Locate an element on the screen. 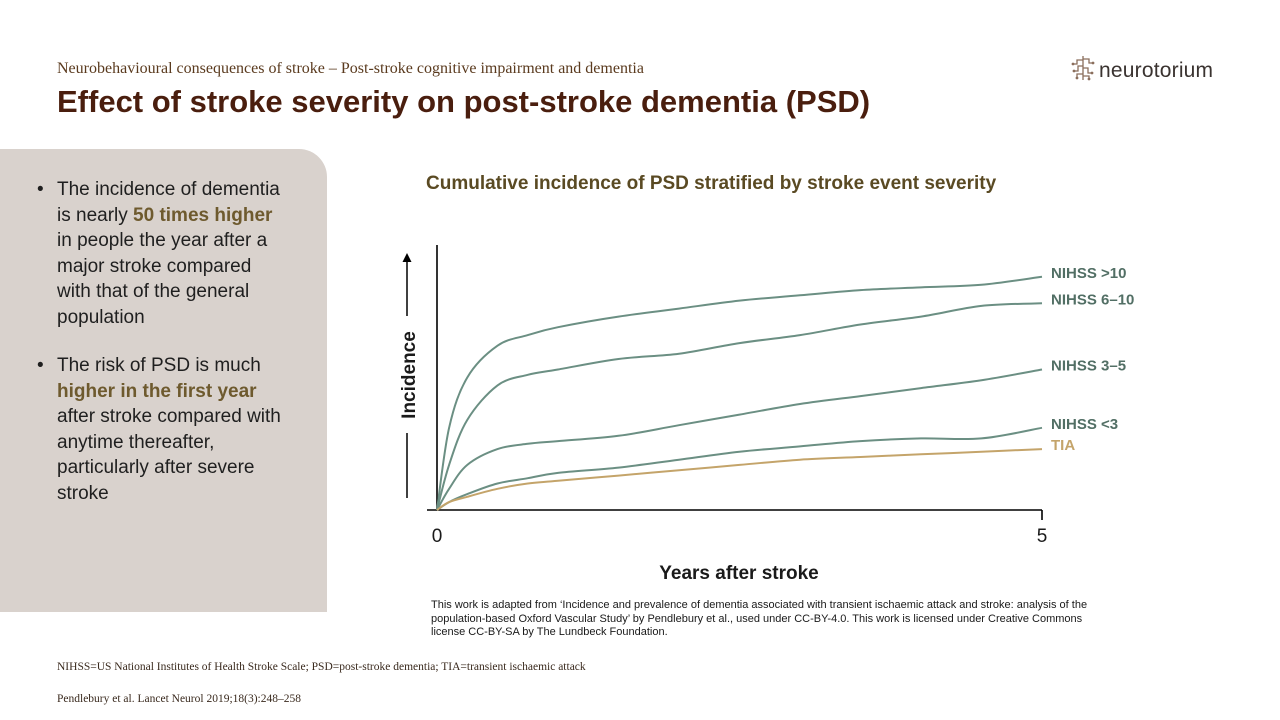 The width and height of the screenshot is (1280, 720). x-axis-label: Years after stroke is located at coordinates (739, 573).